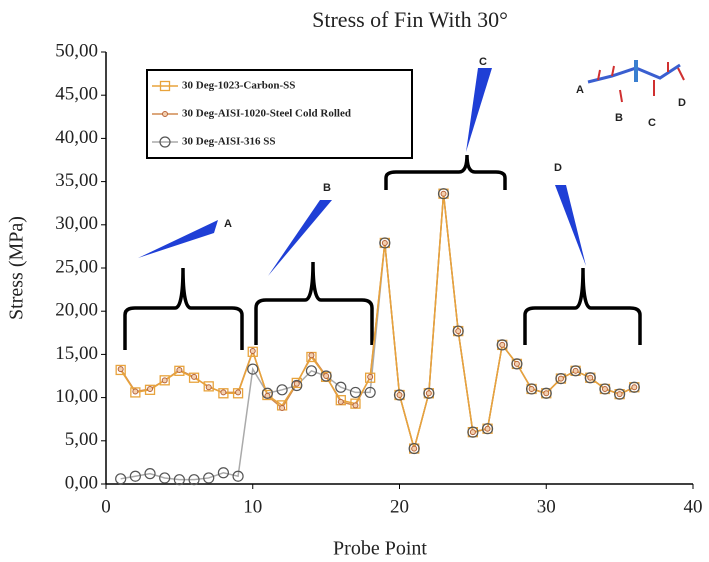 The image size is (709, 562). I want to click on annotation: B, so click(327, 188).